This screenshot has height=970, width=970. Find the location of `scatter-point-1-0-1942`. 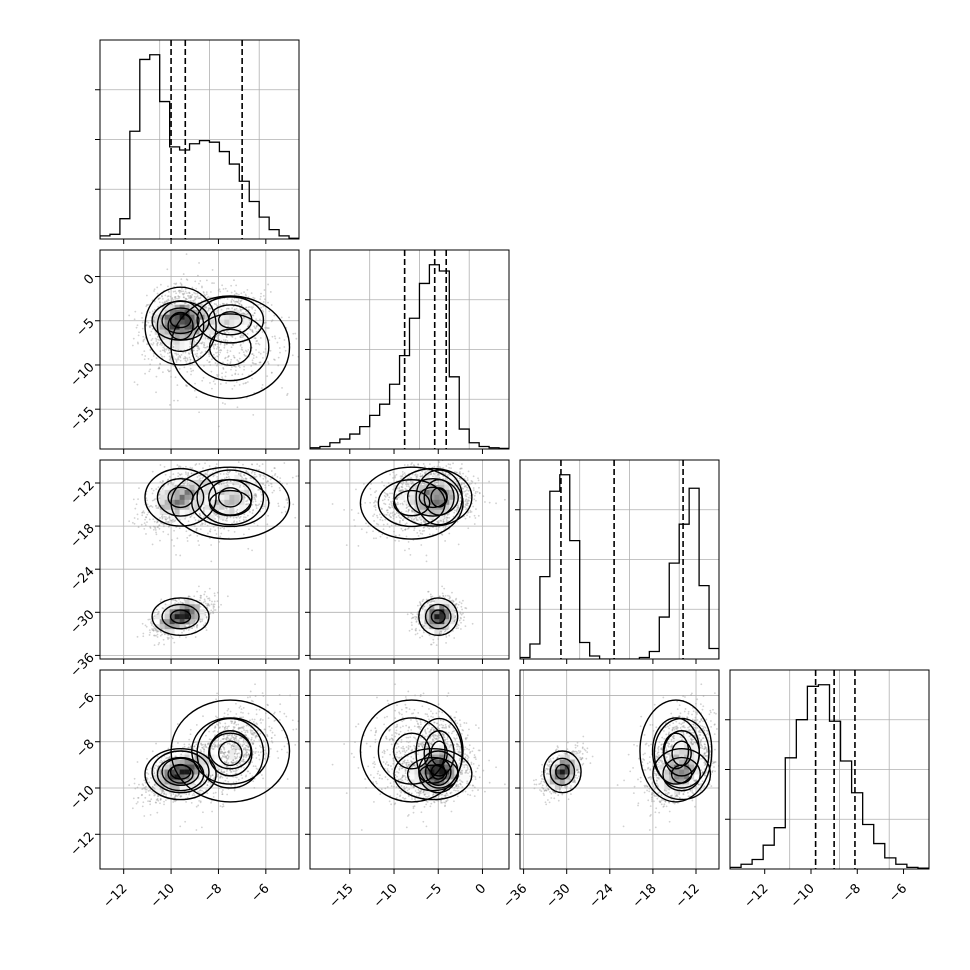

scatter-point-1-0-1942 is located at coordinates (135, 311).